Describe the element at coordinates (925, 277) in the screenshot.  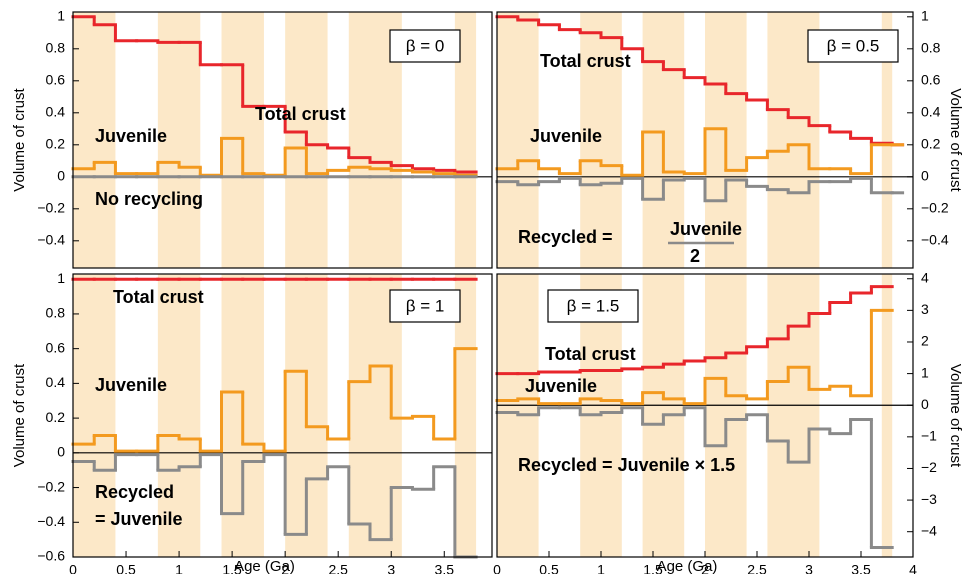
I see `y-tick-label: 4` at that location.